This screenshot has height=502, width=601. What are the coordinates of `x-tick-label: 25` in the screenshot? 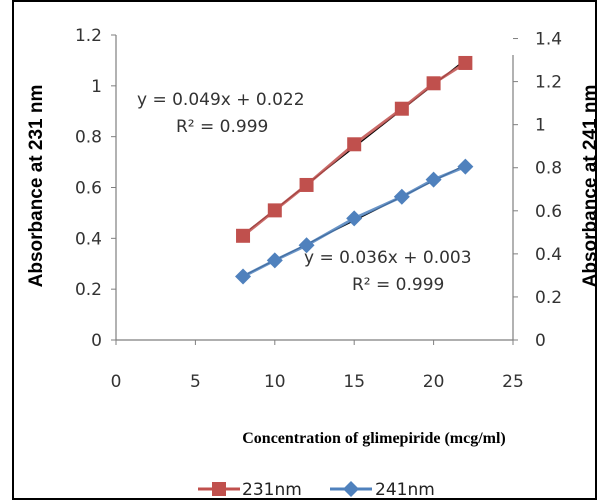 It's located at (513, 382).